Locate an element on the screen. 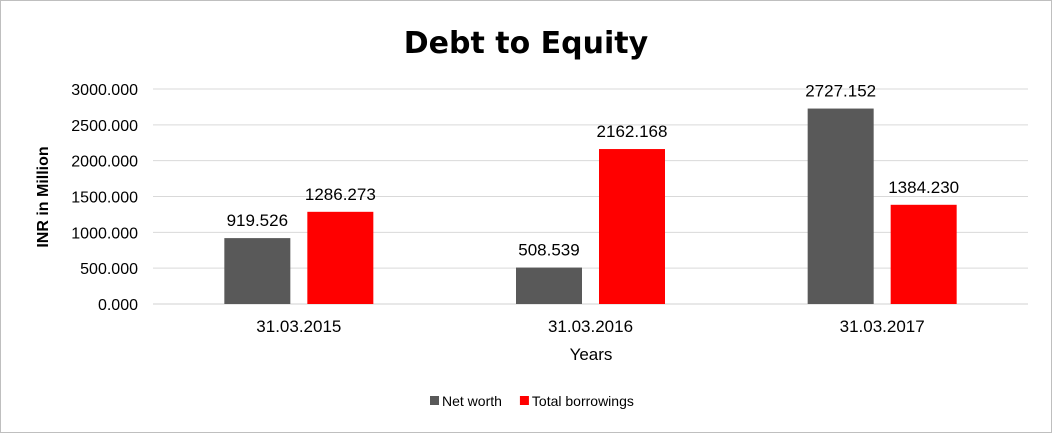 The image size is (1052, 437). x-tick-label: 31.03.2015 is located at coordinates (298, 326).